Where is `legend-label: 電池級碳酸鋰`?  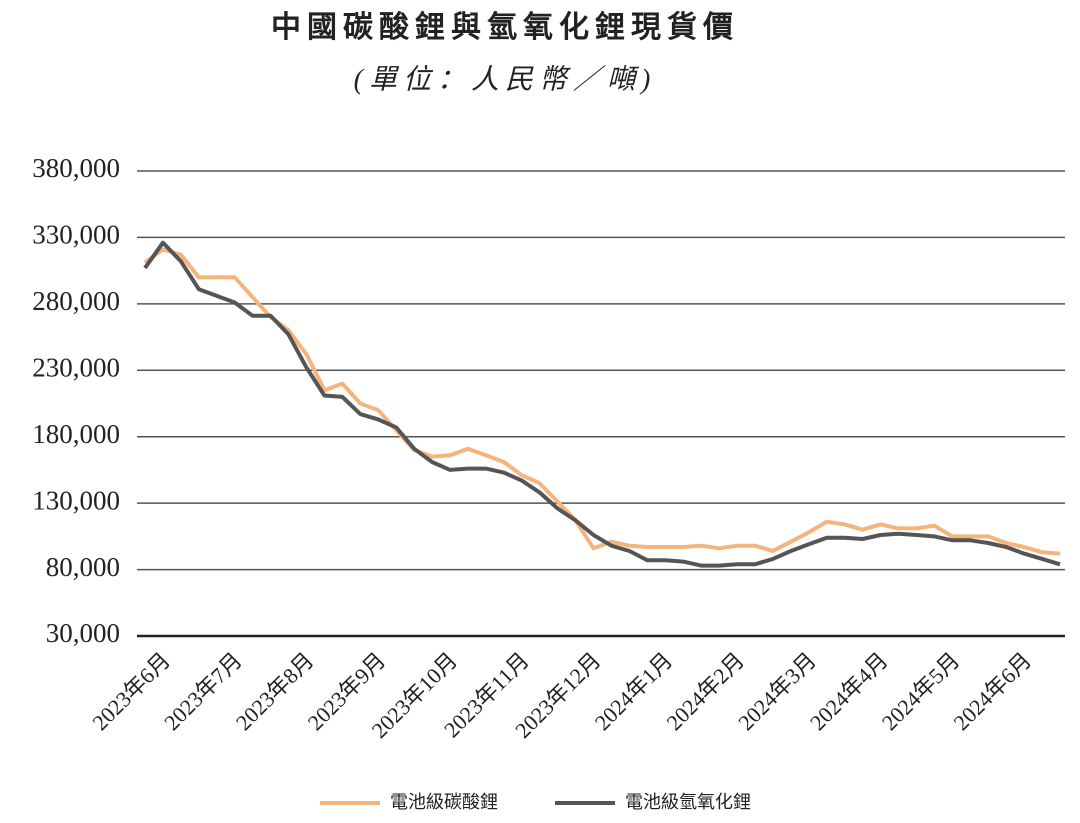 legend-label: 電池級碳酸鋰 is located at coordinates (444, 802).